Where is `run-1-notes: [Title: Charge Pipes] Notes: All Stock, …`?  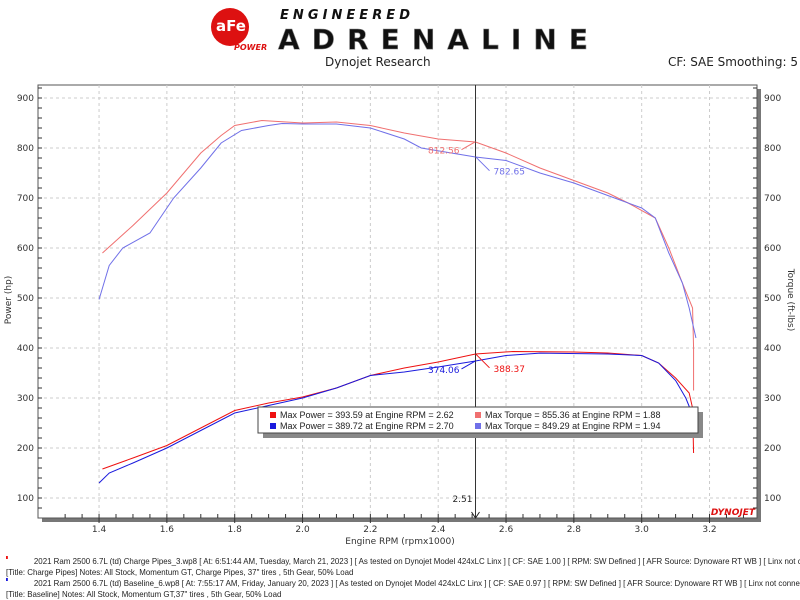
run-1-notes: [Title: Charge Pipes] Notes: All Stock, … is located at coordinates (180, 572).